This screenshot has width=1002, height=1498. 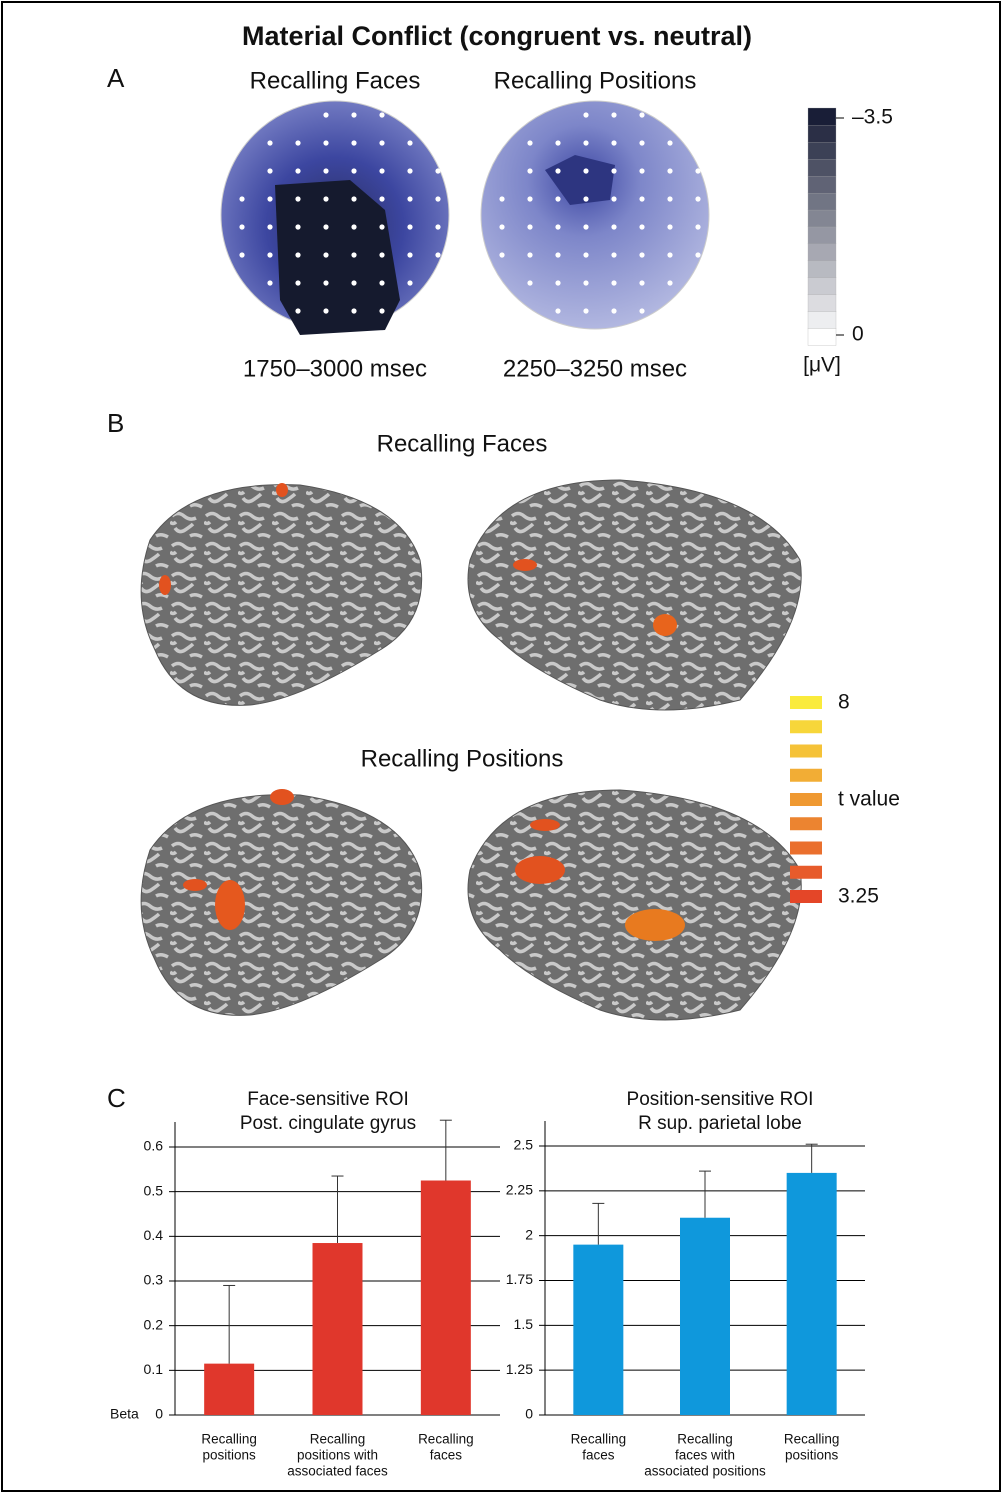 What do you see at coordinates (116, 78) in the screenshot?
I see `panel-label: A` at bounding box center [116, 78].